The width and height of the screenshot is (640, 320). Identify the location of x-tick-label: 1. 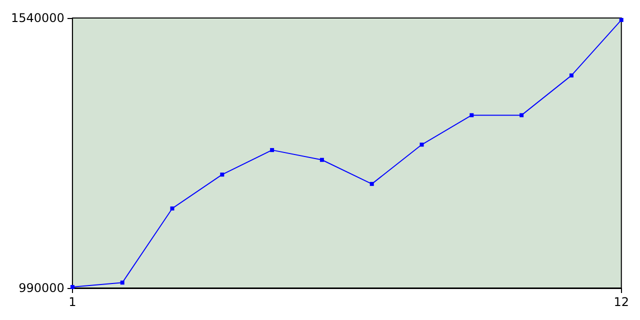
(72, 302).